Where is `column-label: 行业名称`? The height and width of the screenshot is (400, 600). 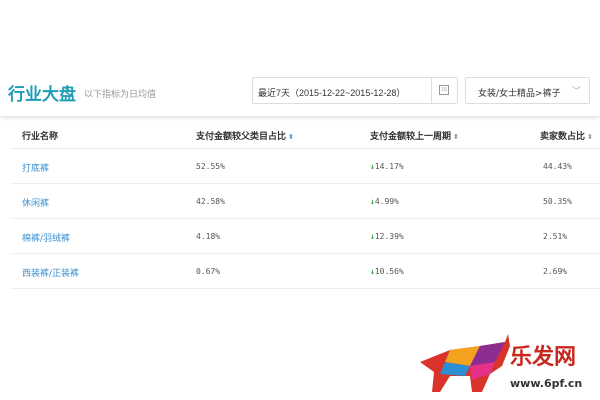
column-label: 行业名称 is located at coordinates (40, 137).